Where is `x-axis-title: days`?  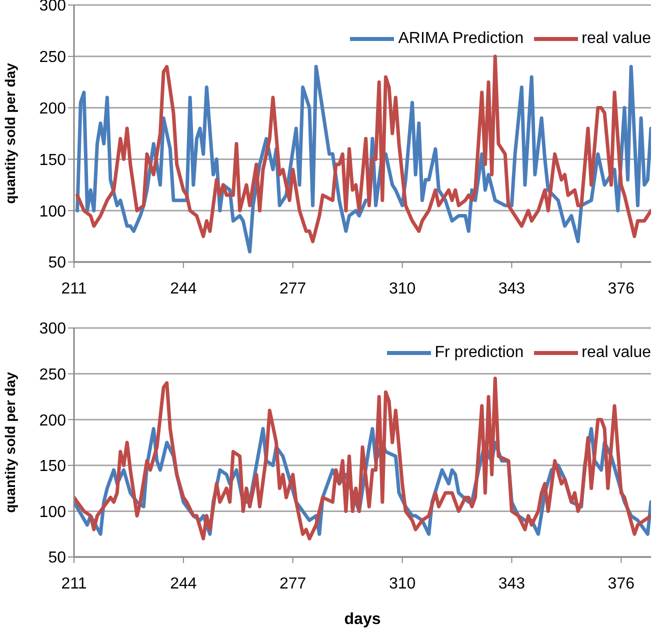 x-axis-title: days is located at coordinates (362, 619).